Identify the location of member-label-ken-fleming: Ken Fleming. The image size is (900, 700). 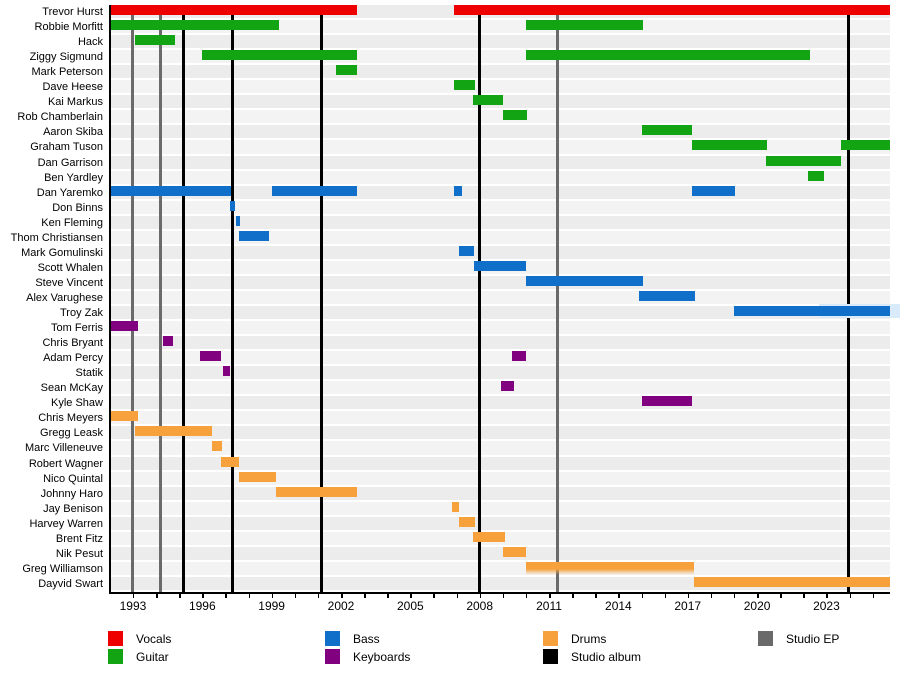
(72, 222).